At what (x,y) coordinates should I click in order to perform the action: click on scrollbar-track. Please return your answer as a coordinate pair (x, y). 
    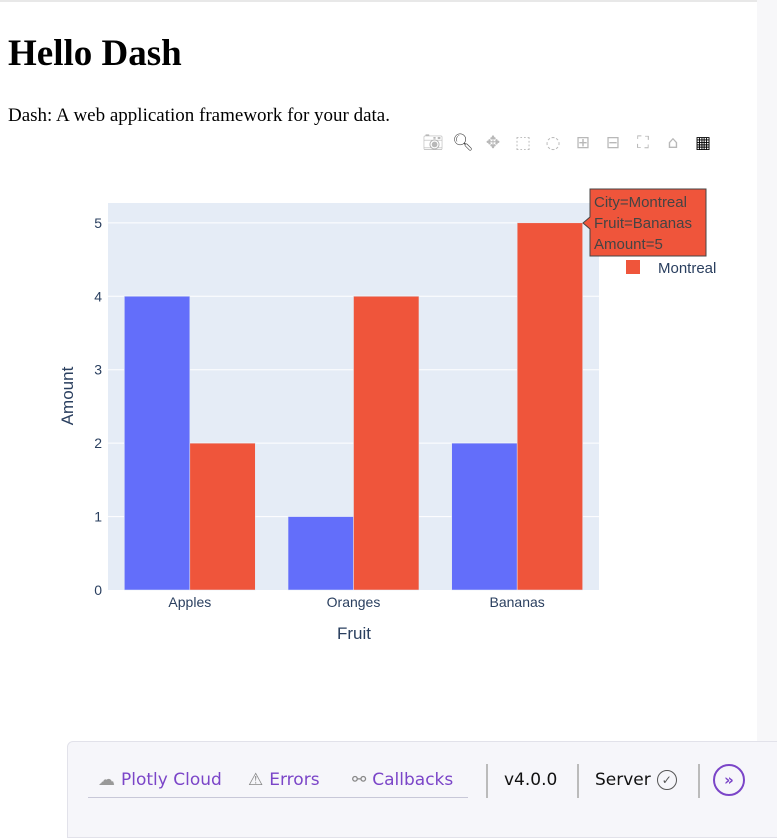
    Looking at the image, I should click on (767, 418).